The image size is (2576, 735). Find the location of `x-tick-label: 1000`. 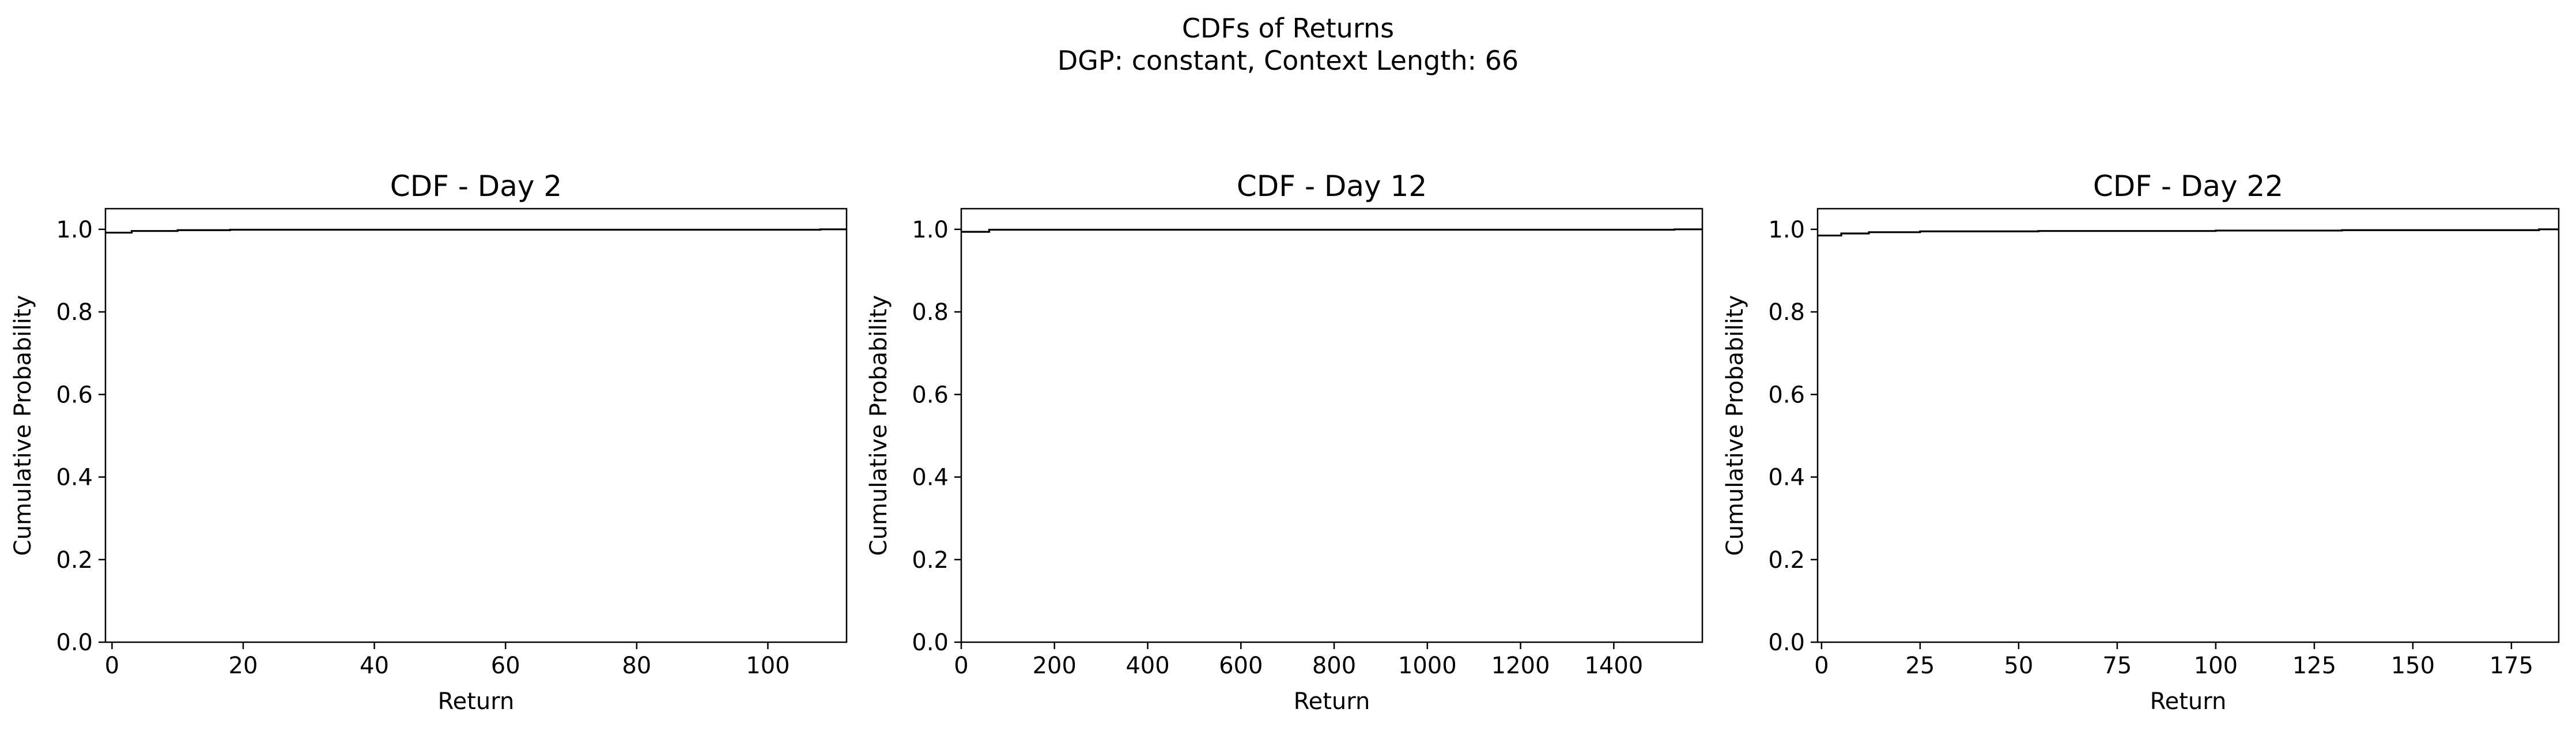

x-tick-label: 1000 is located at coordinates (1427, 666).